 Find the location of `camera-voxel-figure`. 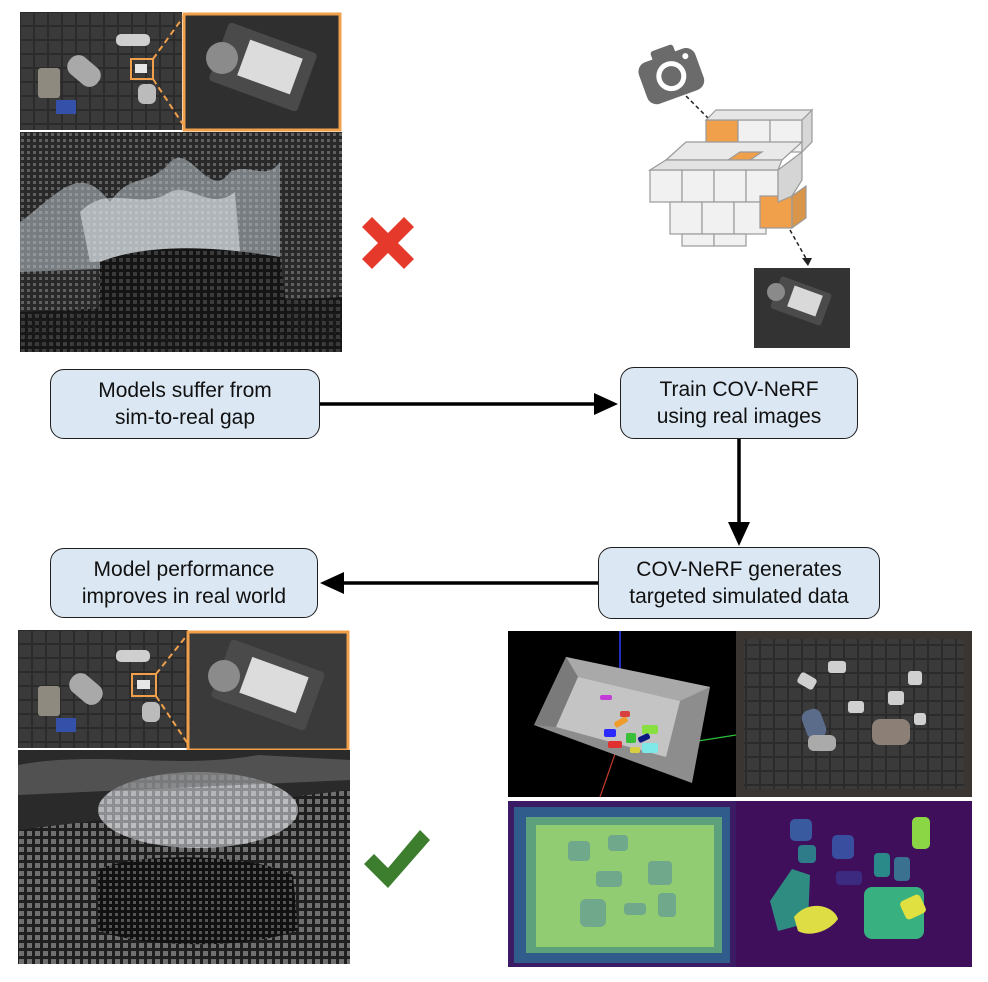

camera-voxel-figure is located at coordinates (745, 190).